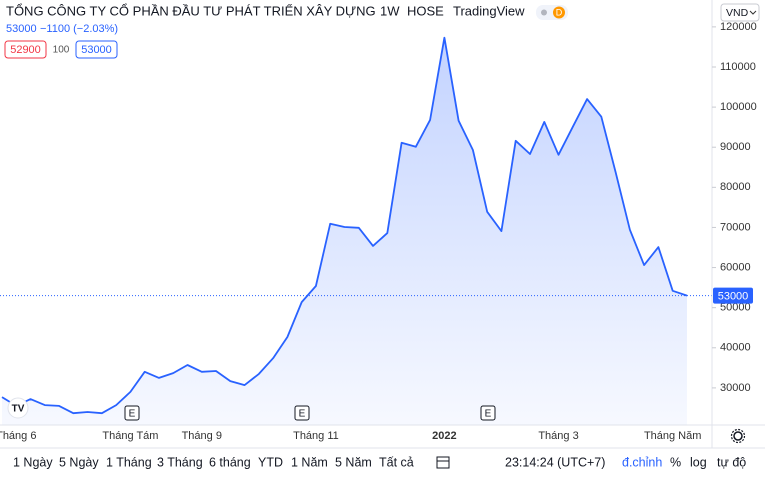  Describe the element at coordinates (79, 29) in the screenshot. I see `legend-change: −1100 (−2.03%)` at that location.